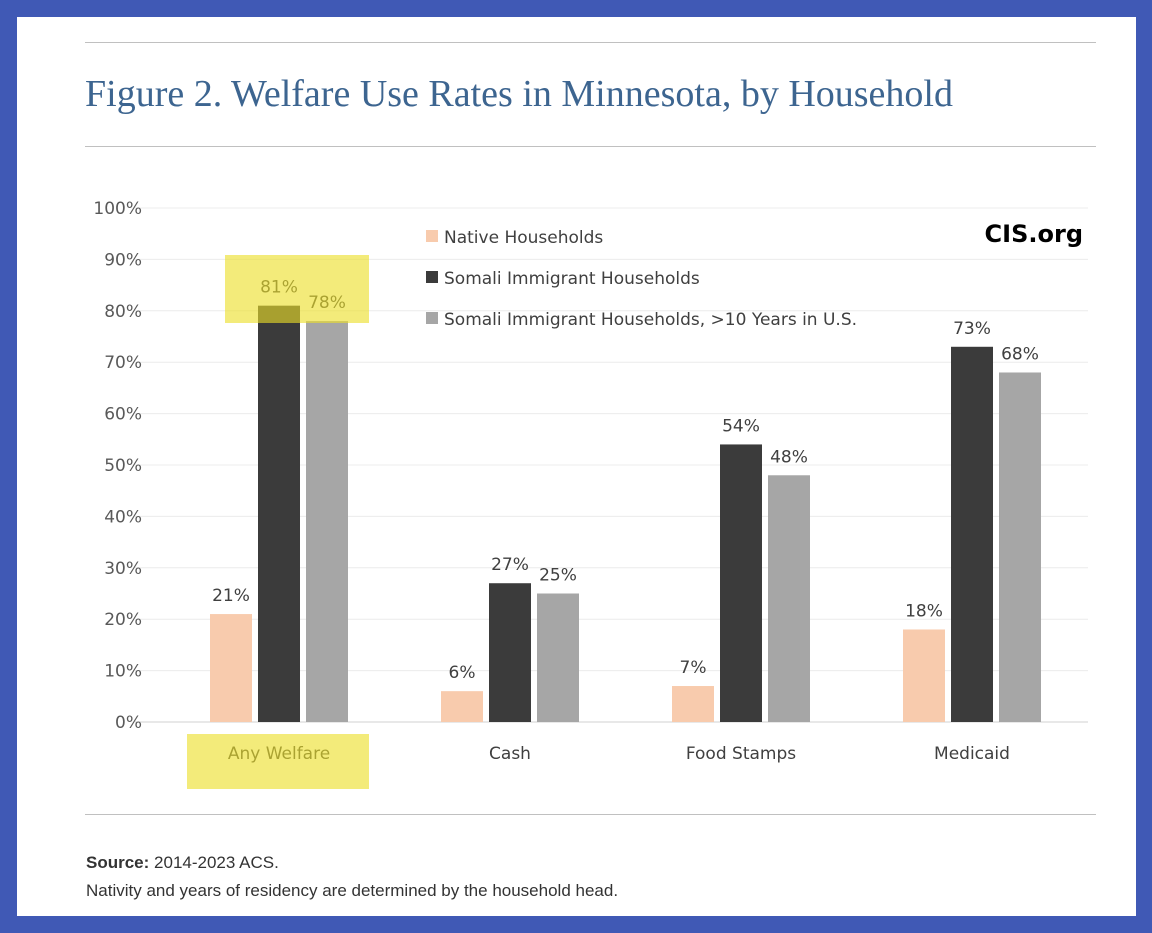 Image resolution: width=1152 pixels, height=933 pixels. What do you see at coordinates (123, 517) in the screenshot?
I see `y-tick-label: 40%` at bounding box center [123, 517].